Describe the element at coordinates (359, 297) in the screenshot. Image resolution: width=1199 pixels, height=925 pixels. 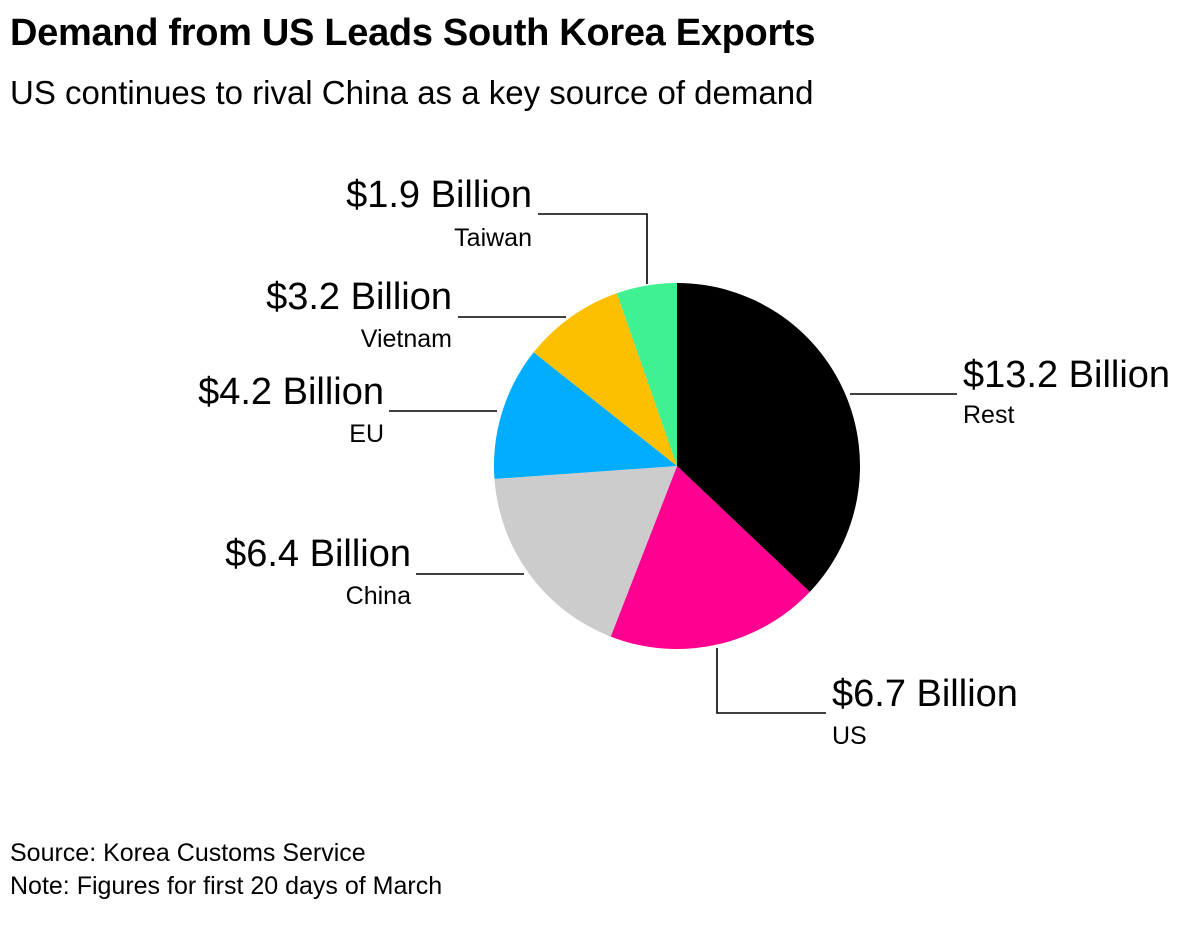
I see `value-label-vietnam: $3.2 Billion` at that location.